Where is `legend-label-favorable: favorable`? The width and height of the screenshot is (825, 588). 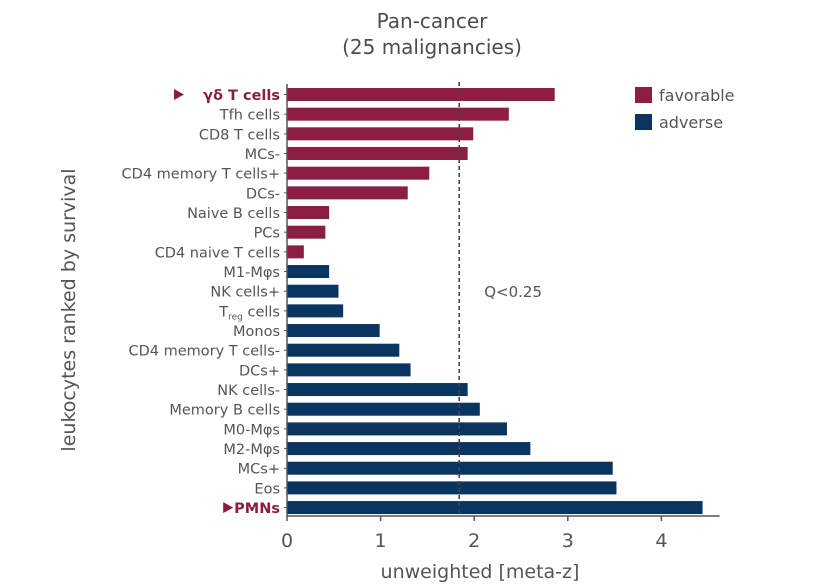 legend-label-favorable: favorable is located at coordinates (697, 95).